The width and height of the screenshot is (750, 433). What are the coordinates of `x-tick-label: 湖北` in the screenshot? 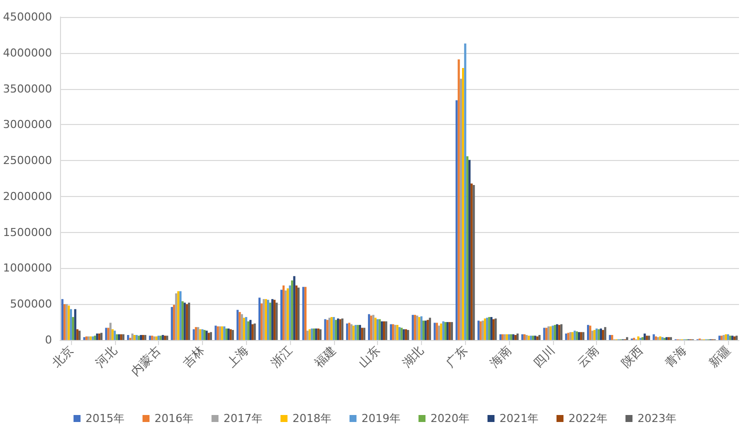 It's located at (412, 356).